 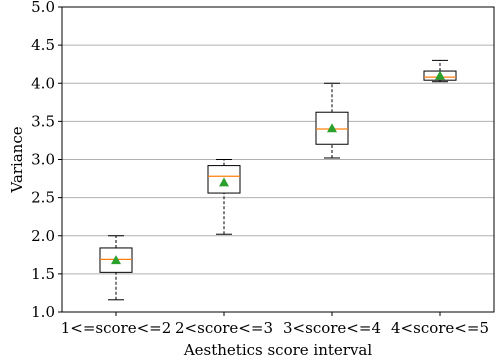 I want to click on y-tick-label: 5.0, so click(x=43, y=8).